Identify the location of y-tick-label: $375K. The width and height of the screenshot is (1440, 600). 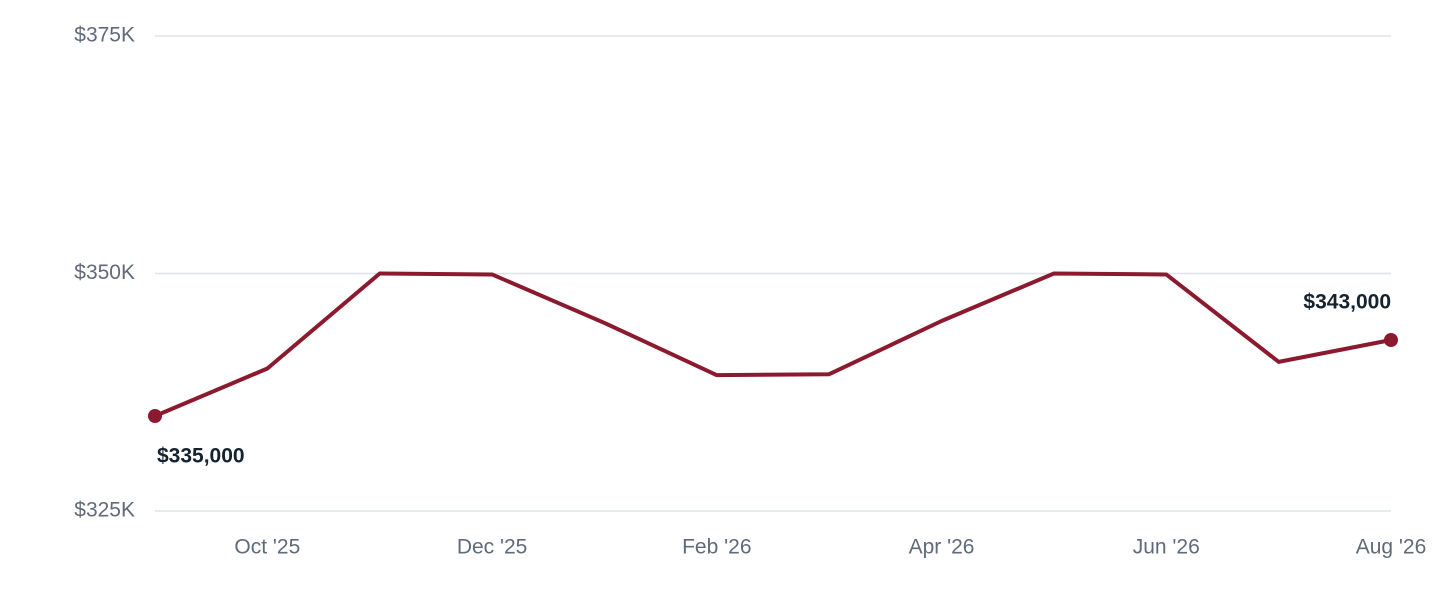
(104, 35).